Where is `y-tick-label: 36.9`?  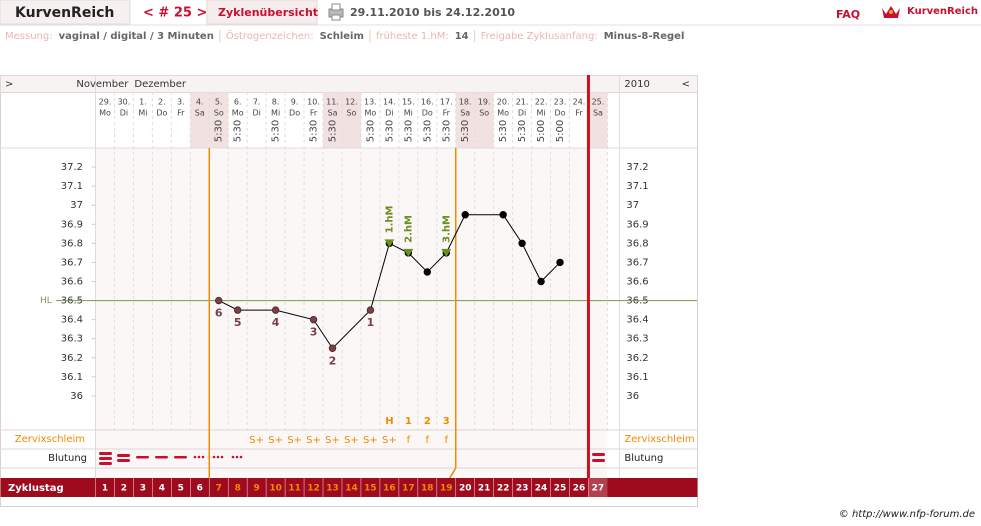 y-tick-label: 36.9 is located at coordinates (72, 224).